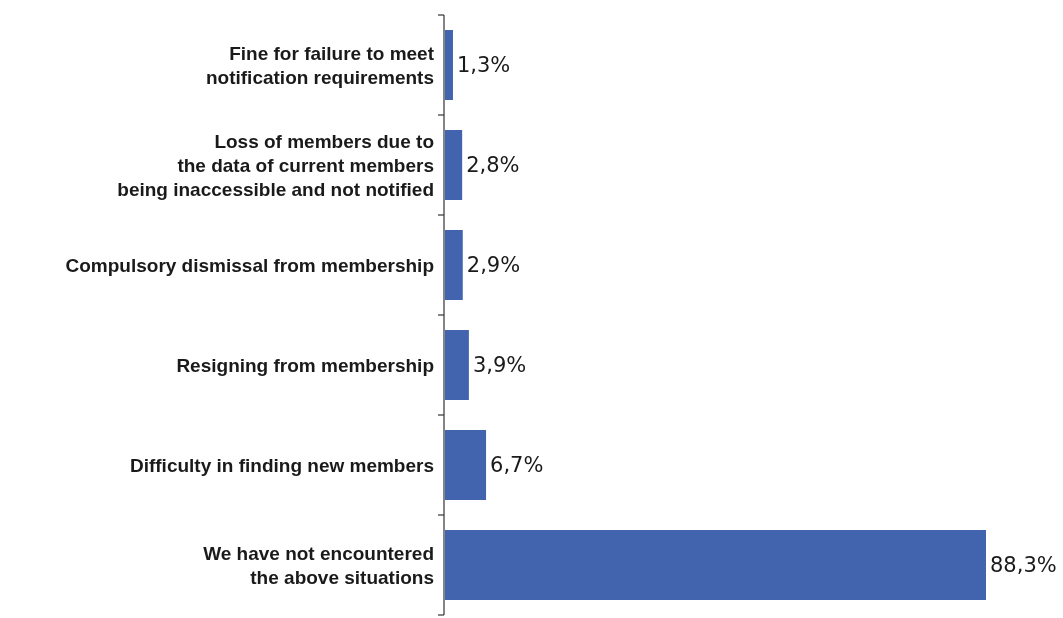 This screenshot has width=1063, height=618. Describe the element at coordinates (499, 365) in the screenshot. I see `data-label: 3,9%` at that location.